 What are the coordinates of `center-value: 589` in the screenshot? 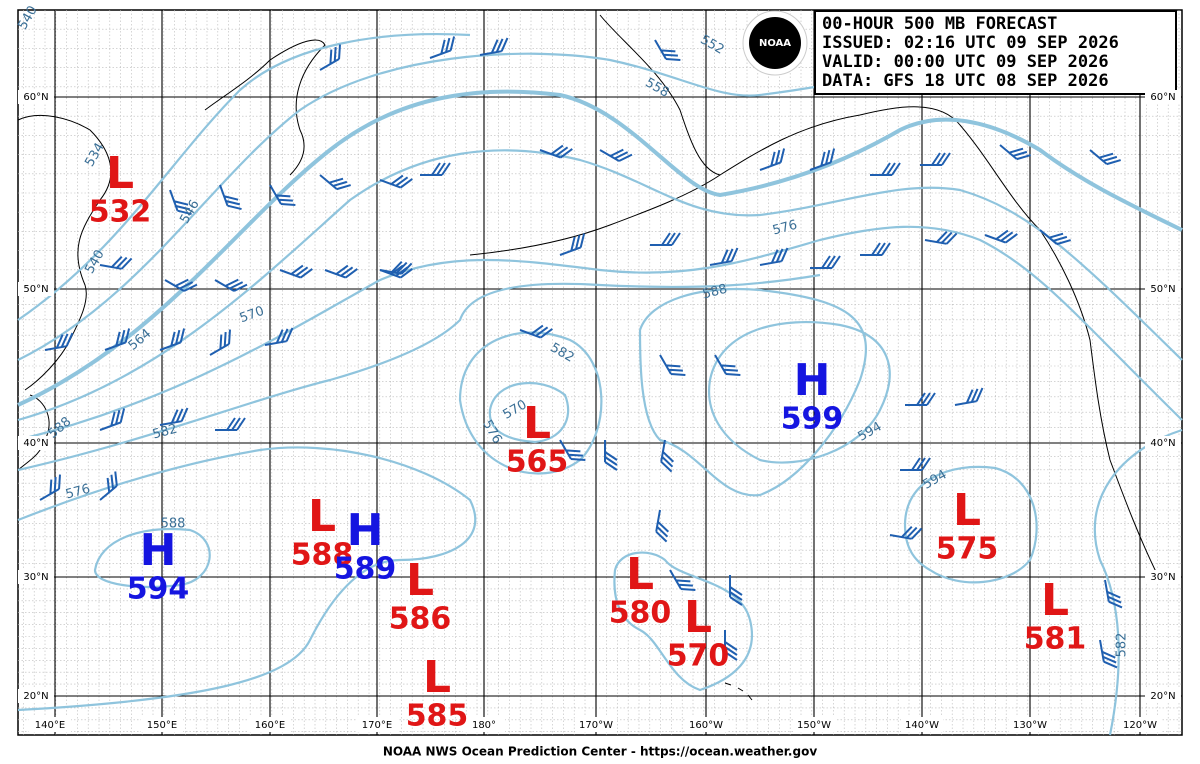 It's located at (365, 569).